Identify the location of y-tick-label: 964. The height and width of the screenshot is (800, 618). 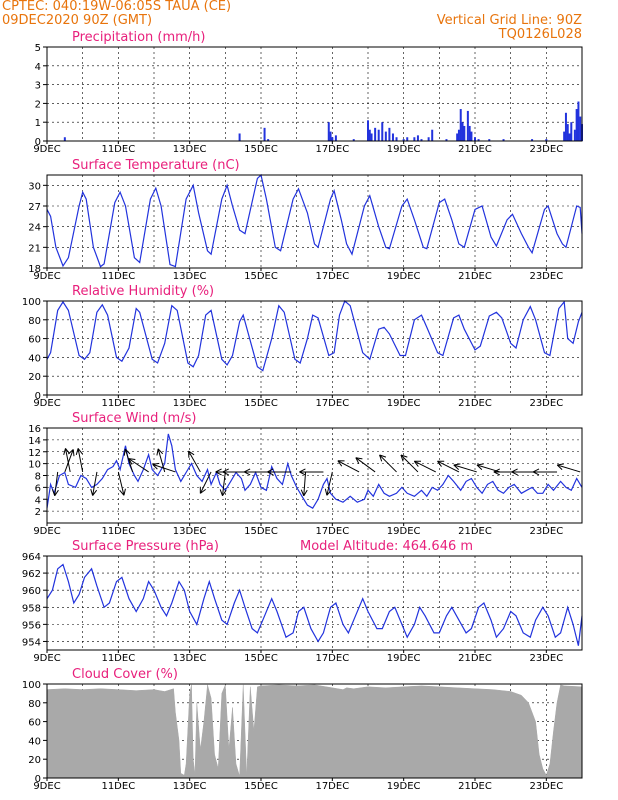
(31, 557).